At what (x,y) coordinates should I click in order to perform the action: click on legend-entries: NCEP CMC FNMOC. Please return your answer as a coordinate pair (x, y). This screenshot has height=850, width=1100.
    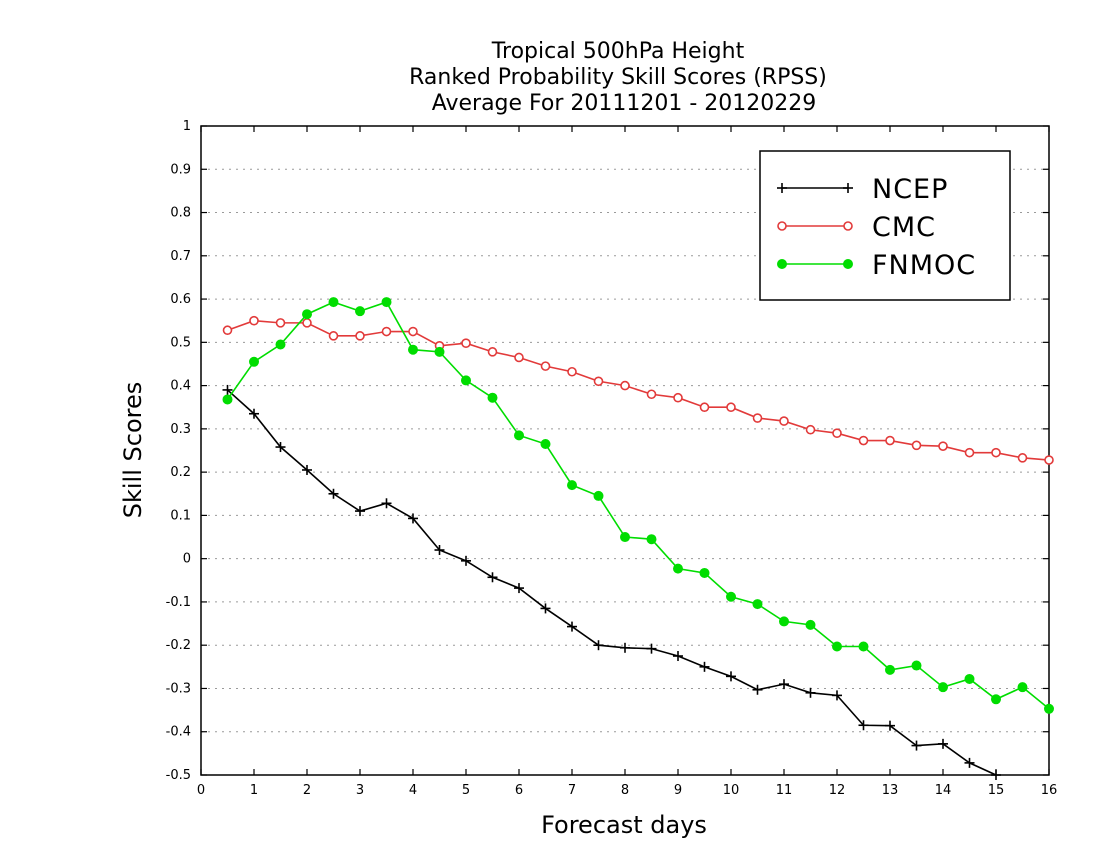
    Looking at the image, I should click on (876, 227).